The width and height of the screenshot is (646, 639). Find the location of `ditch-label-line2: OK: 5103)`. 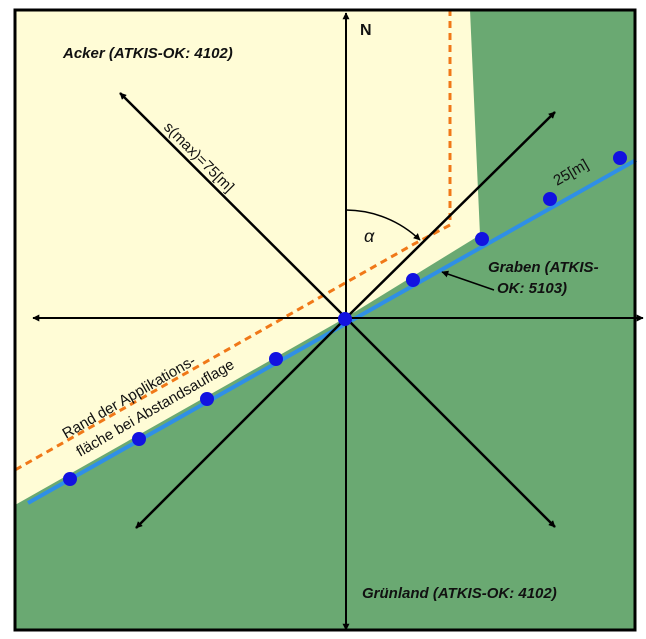

ditch-label-line2: OK: 5103) is located at coordinates (532, 288).